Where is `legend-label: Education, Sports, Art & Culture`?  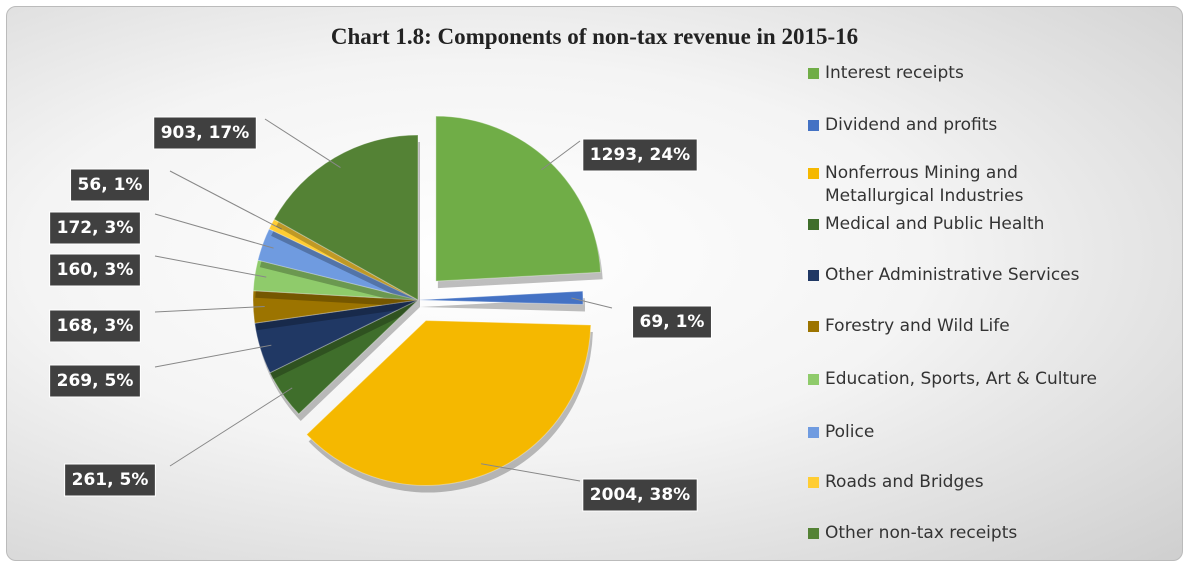
legend-label: Education, Sports, Art & Culture is located at coordinates (961, 379).